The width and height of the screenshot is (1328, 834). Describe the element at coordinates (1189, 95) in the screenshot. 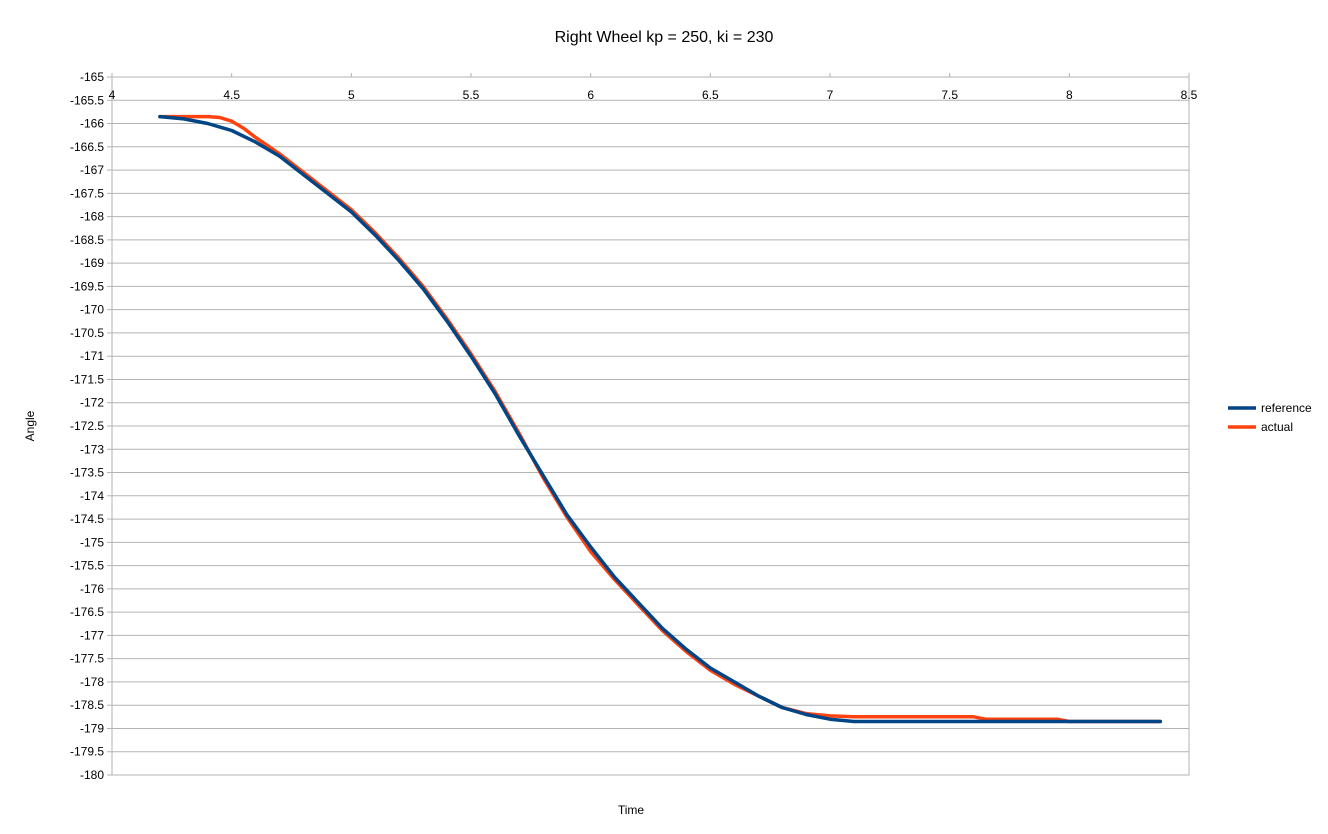

I see `x-tick-label: 8.5` at that location.